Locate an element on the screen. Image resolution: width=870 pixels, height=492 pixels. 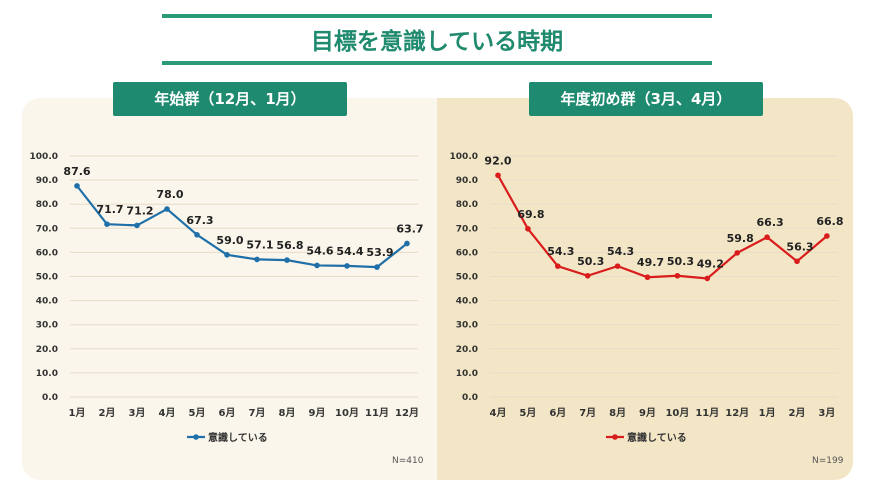
data-label: 56.3 is located at coordinates (799, 246).